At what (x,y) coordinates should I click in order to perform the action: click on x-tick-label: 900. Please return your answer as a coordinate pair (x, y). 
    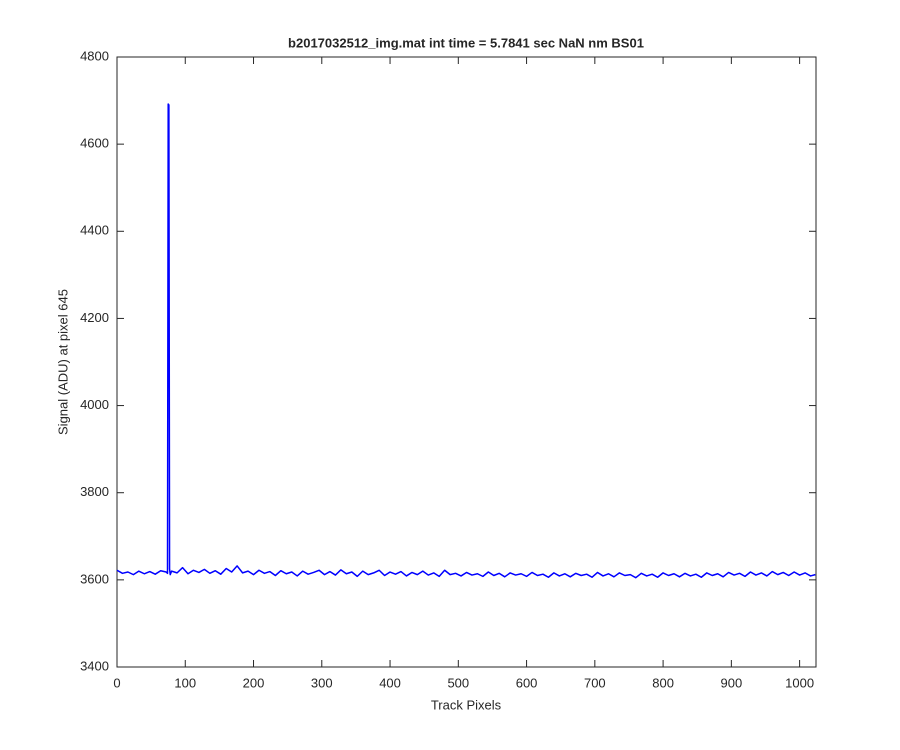
    Looking at the image, I should click on (732, 682).